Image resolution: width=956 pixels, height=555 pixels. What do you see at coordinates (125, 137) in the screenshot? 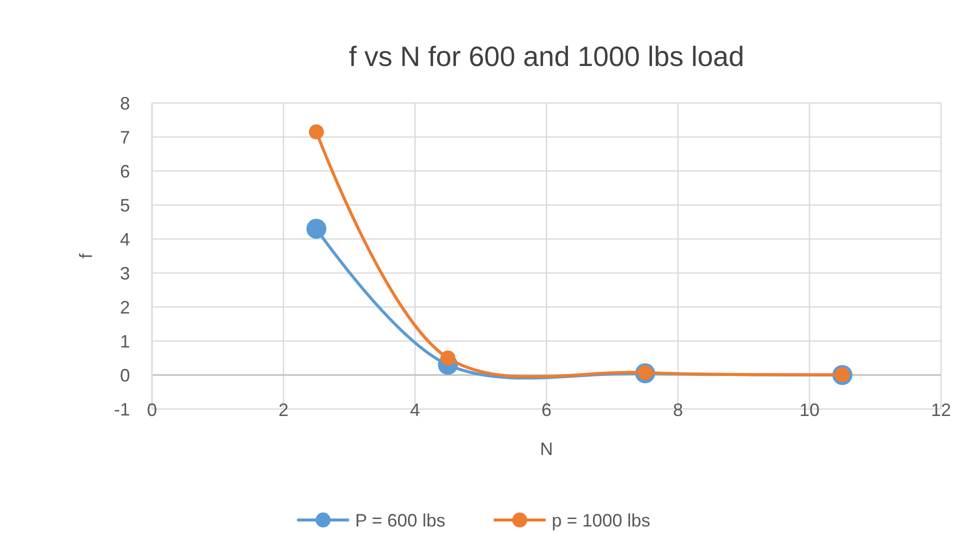
I see `y-tick-label: 7` at bounding box center [125, 137].